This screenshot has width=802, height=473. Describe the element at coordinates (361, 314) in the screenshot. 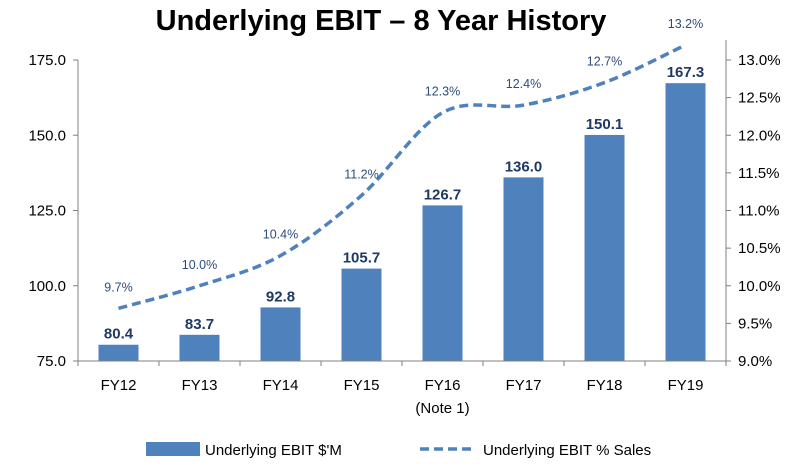

I see `bar-fy15` at that location.